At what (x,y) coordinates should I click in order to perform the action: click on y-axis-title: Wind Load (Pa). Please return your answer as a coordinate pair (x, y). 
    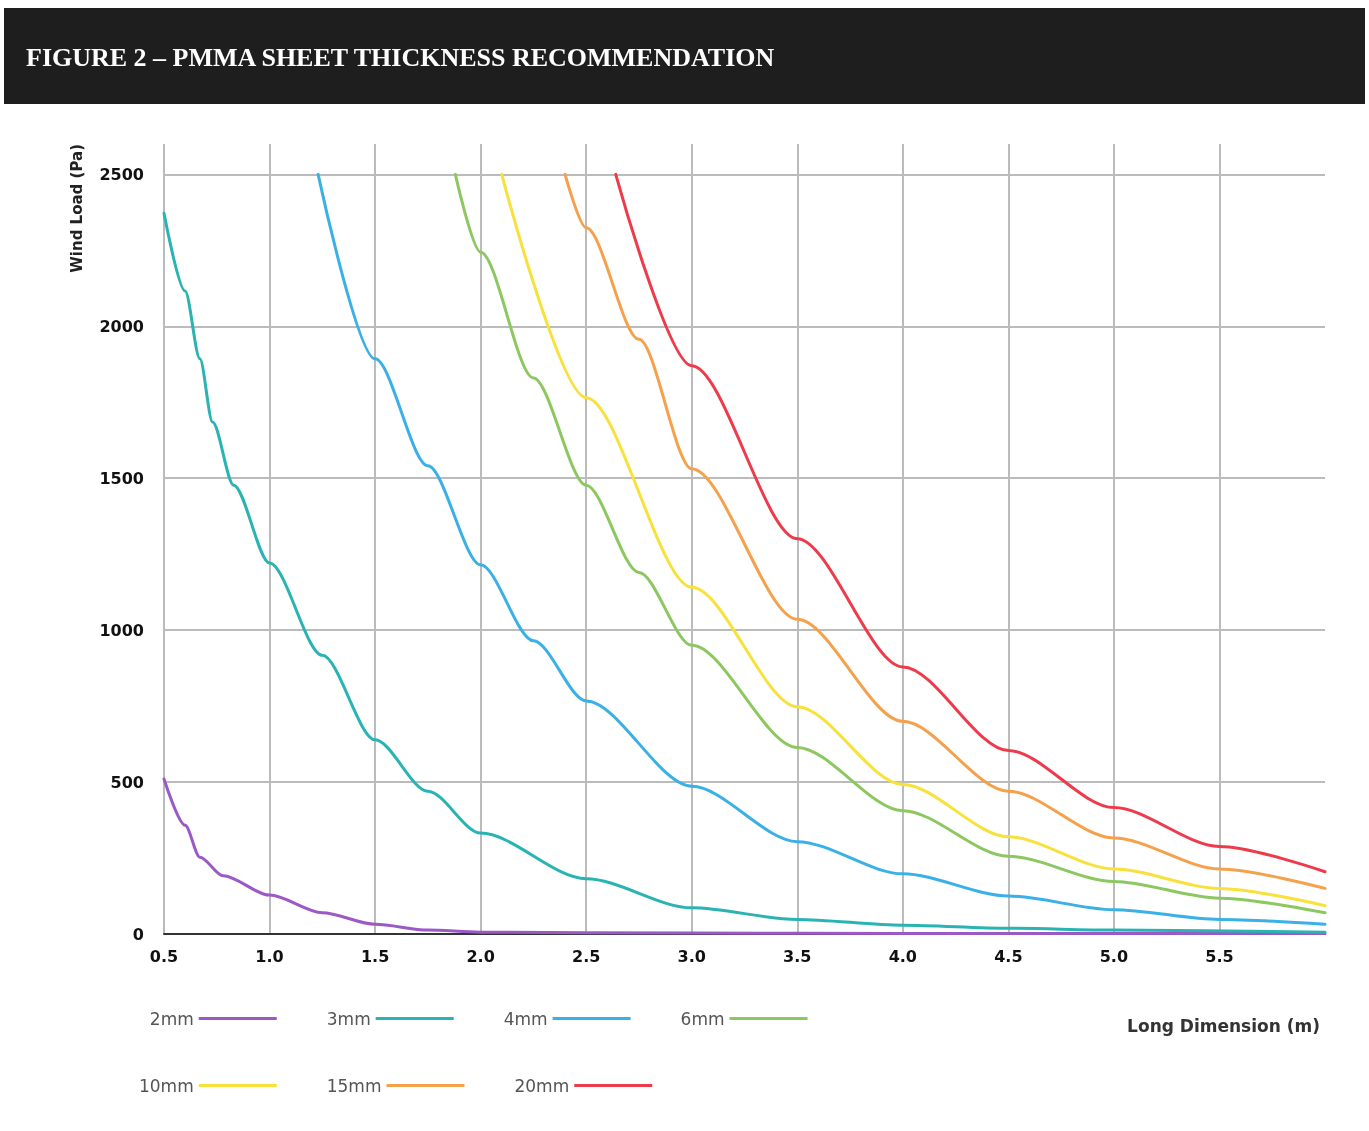
    Looking at the image, I should click on (76, 208).